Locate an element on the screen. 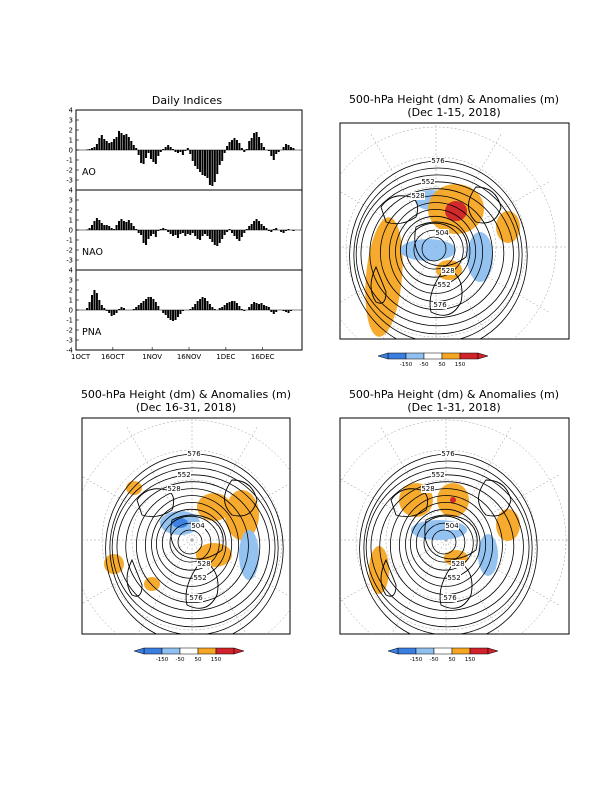  colorbar-tick-label: 150 is located at coordinates (460, 365).